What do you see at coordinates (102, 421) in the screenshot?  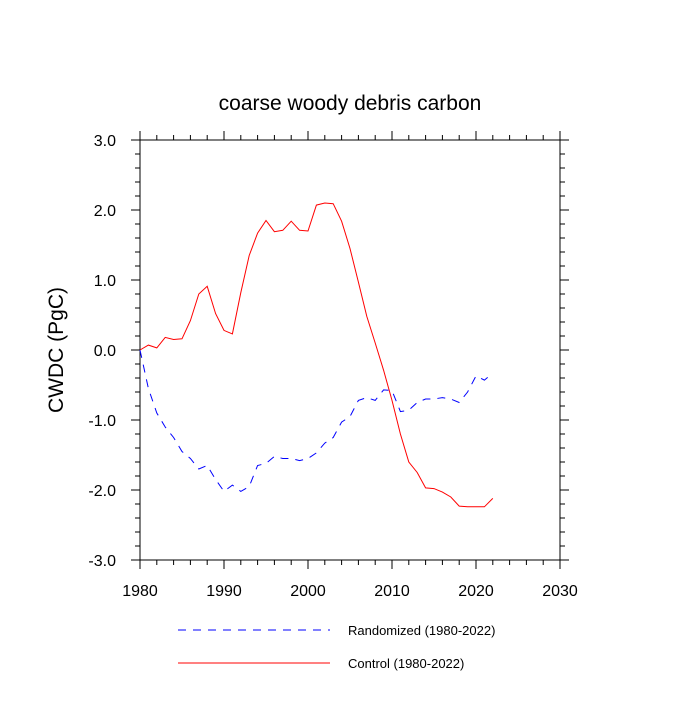 I see `y-tick-label: -1.0` at bounding box center [102, 421].